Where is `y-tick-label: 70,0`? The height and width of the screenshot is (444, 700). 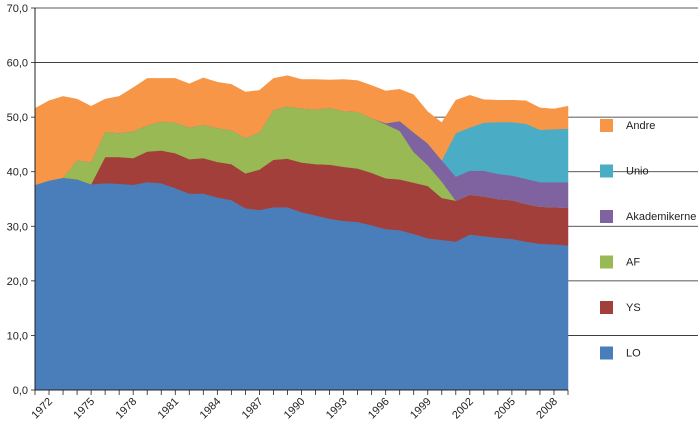 y-tick-label: 70,0 is located at coordinates (17, 9).